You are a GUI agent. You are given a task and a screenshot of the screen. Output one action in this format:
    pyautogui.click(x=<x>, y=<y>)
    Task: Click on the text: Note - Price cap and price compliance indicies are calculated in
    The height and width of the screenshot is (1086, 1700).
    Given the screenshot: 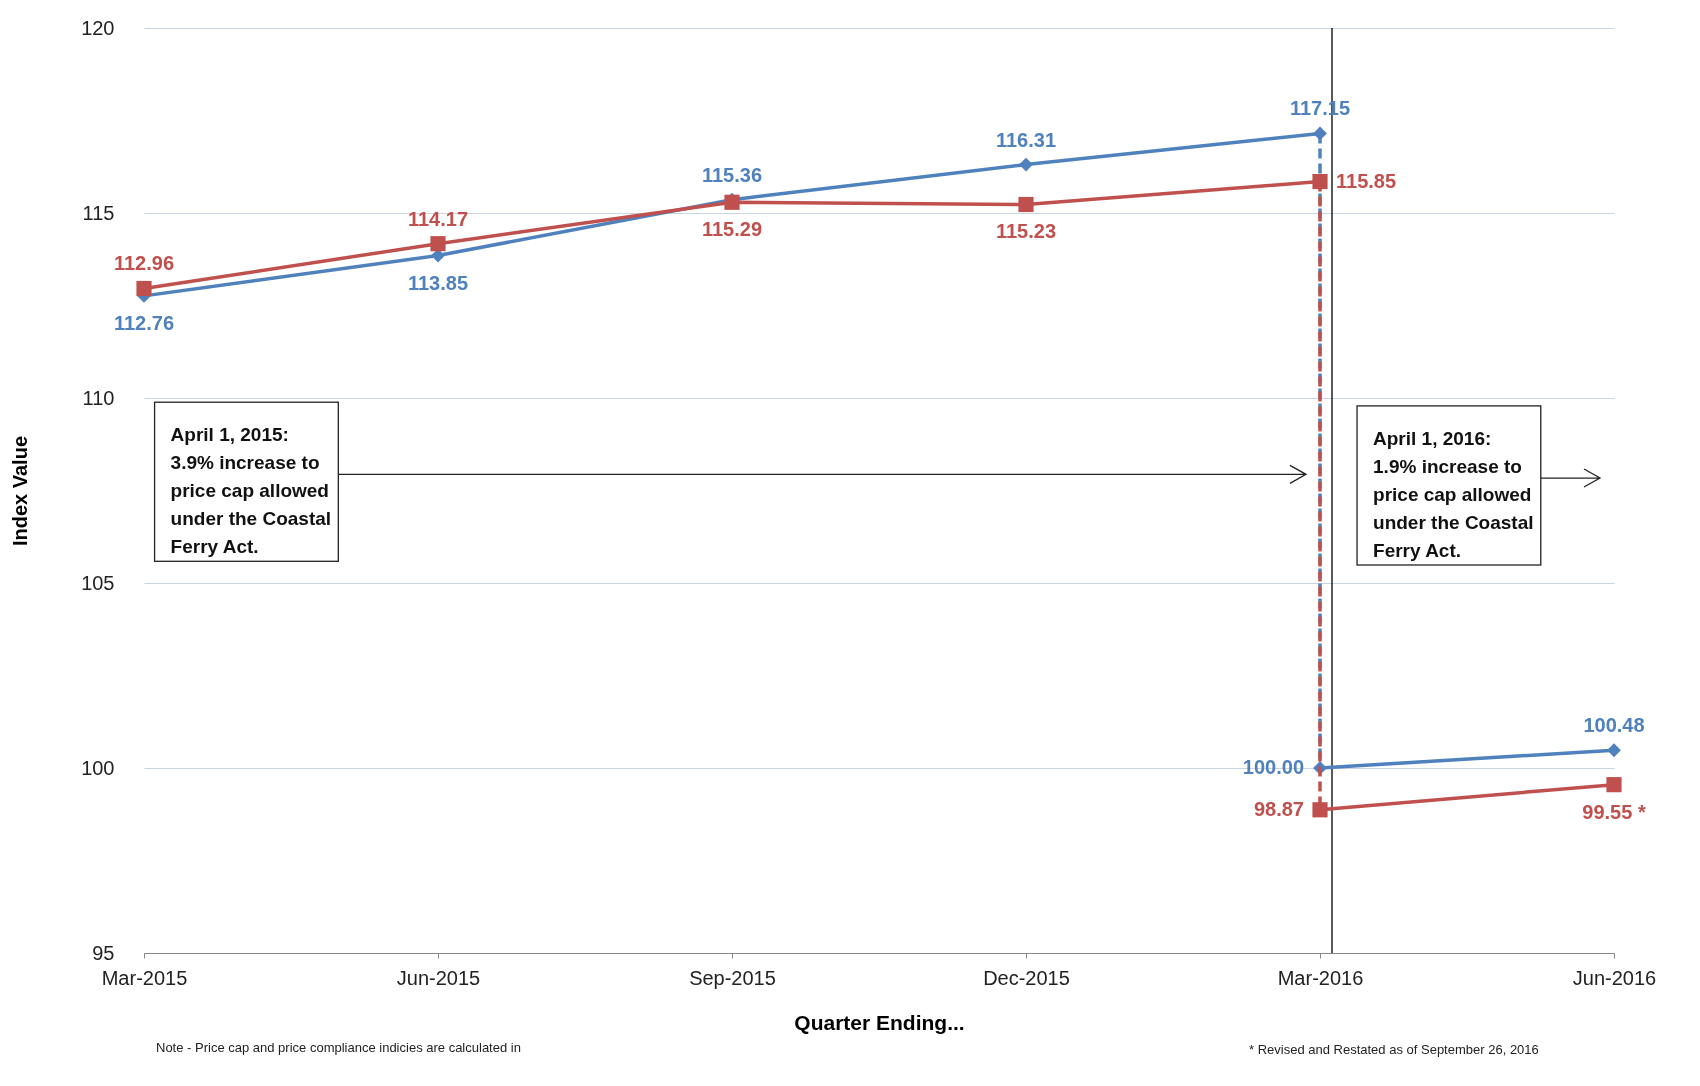 What is the action you would take?
    pyautogui.click(x=338, y=1047)
    